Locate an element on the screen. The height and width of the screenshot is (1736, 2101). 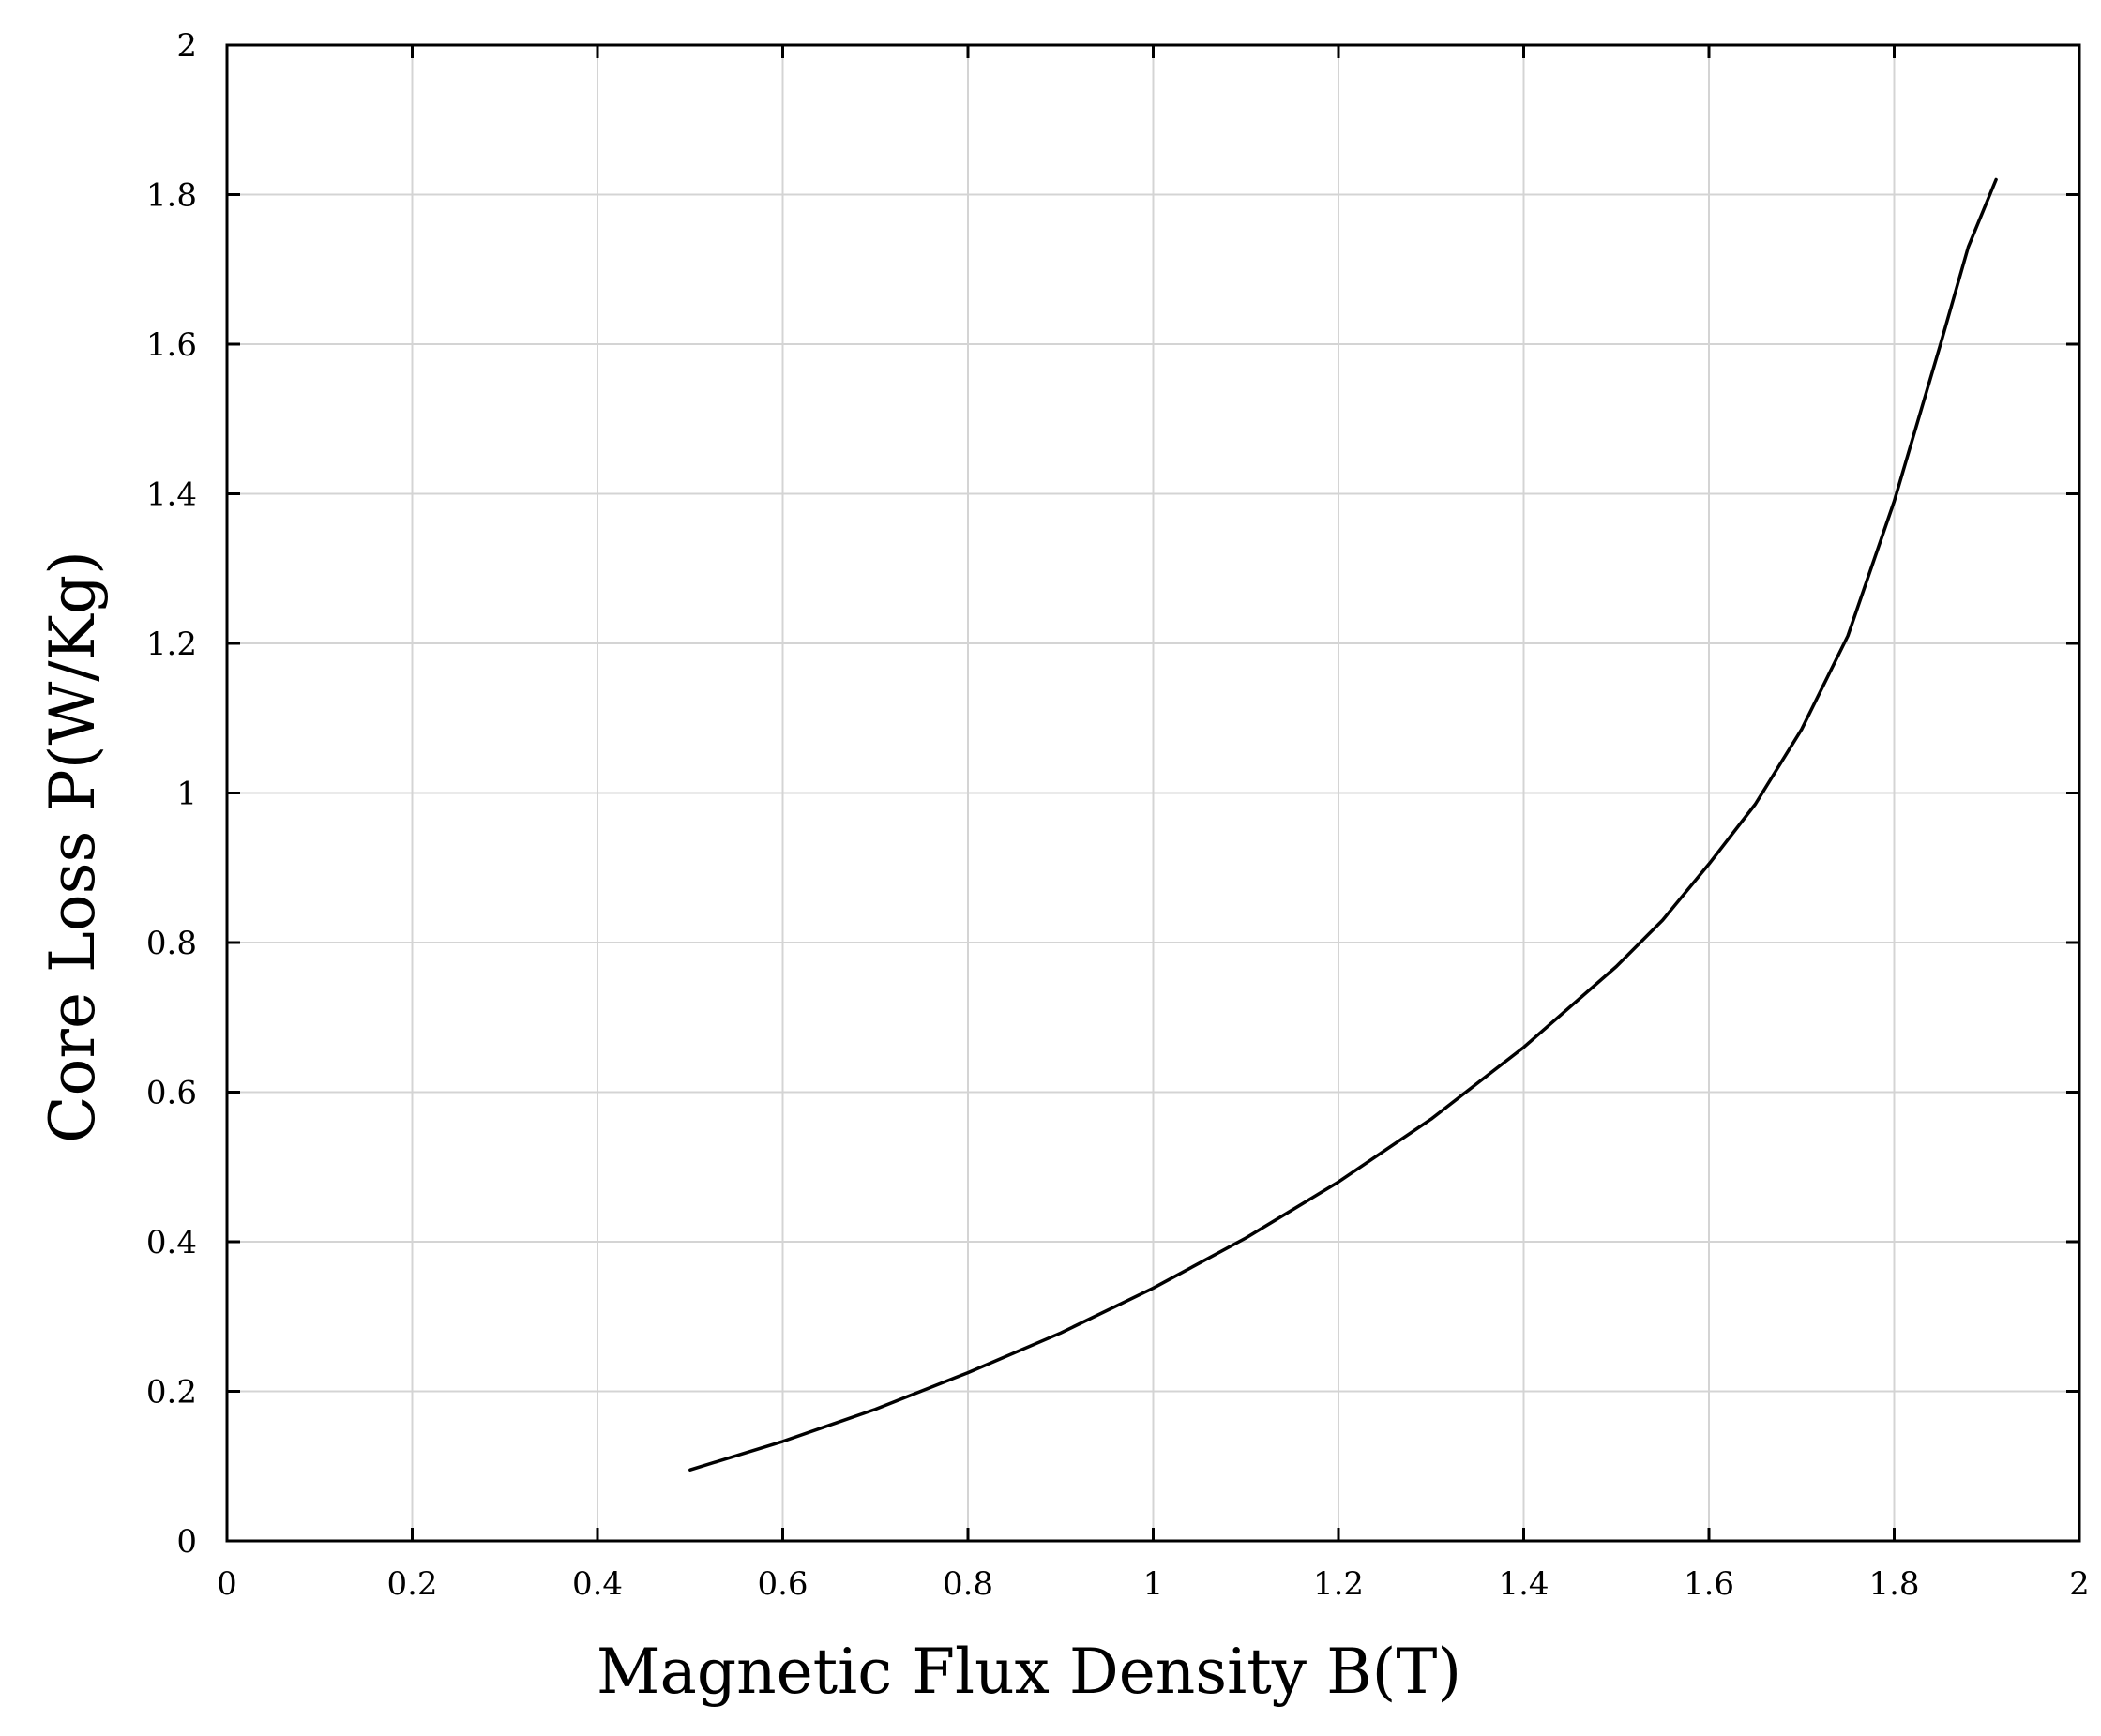
y-tick-label: 2 is located at coordinates (186, 46).